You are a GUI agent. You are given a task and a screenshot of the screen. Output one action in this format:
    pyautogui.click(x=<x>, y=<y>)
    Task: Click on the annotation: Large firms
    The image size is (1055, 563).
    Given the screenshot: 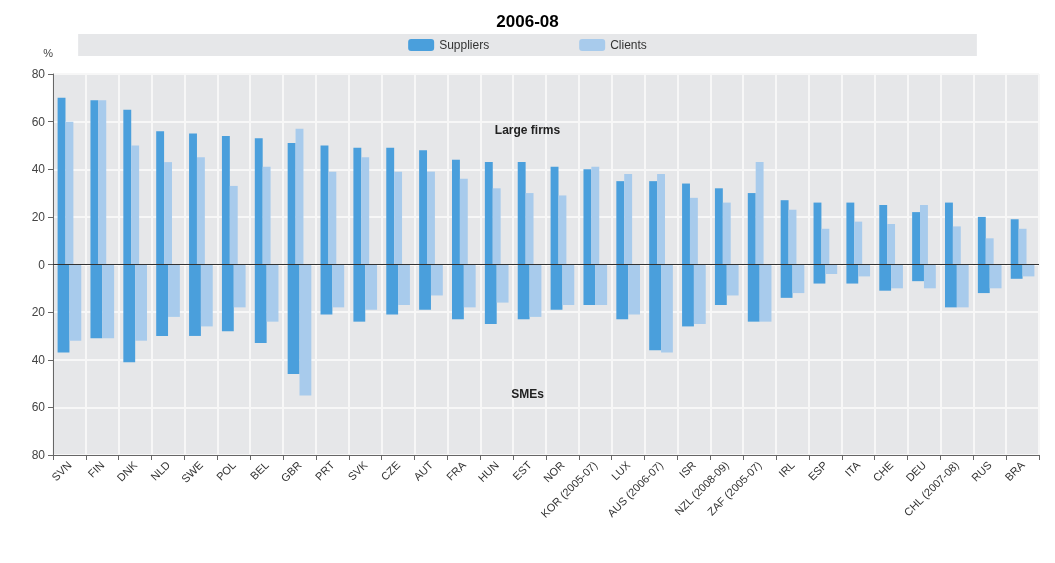 What is the action you would take?
    pyautogui.click(x=527, y=130)
    